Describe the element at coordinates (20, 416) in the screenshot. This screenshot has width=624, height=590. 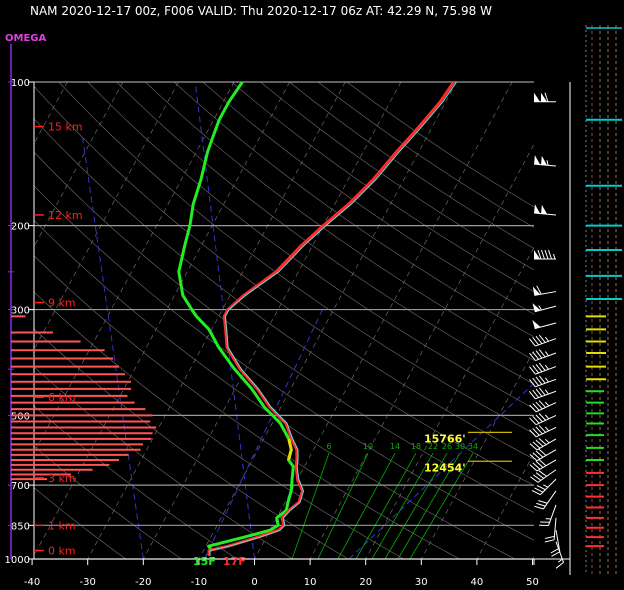
I see `y-tick-label: 500` at that location.